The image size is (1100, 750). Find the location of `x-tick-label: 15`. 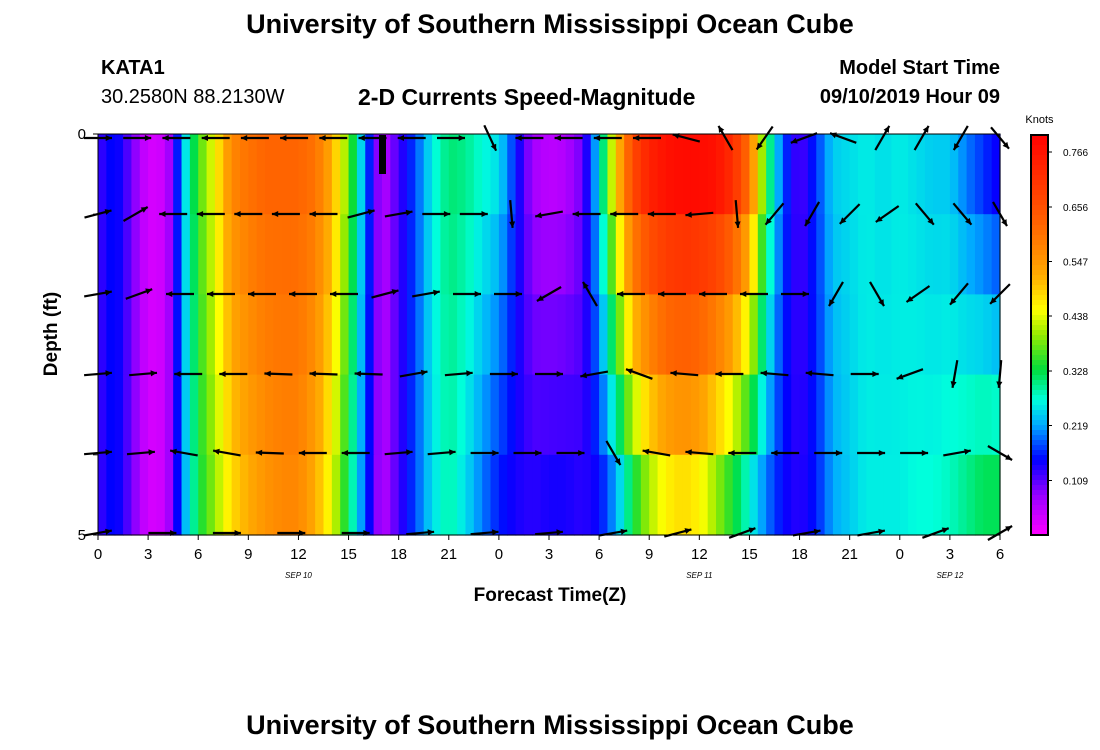

x-tick-label: 15 is located at coordinates (348, 554).